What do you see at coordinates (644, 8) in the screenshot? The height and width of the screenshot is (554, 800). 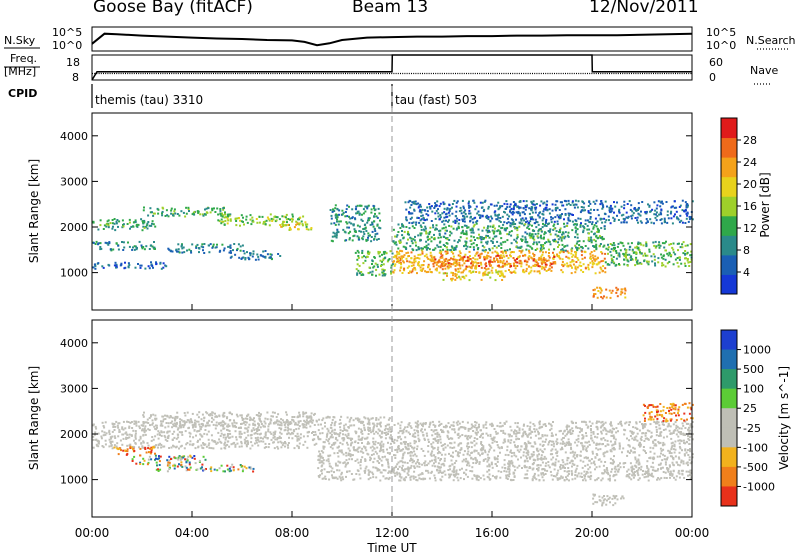 I see `date-title: 12/Nov/2011` at bounding box center [644, 8].